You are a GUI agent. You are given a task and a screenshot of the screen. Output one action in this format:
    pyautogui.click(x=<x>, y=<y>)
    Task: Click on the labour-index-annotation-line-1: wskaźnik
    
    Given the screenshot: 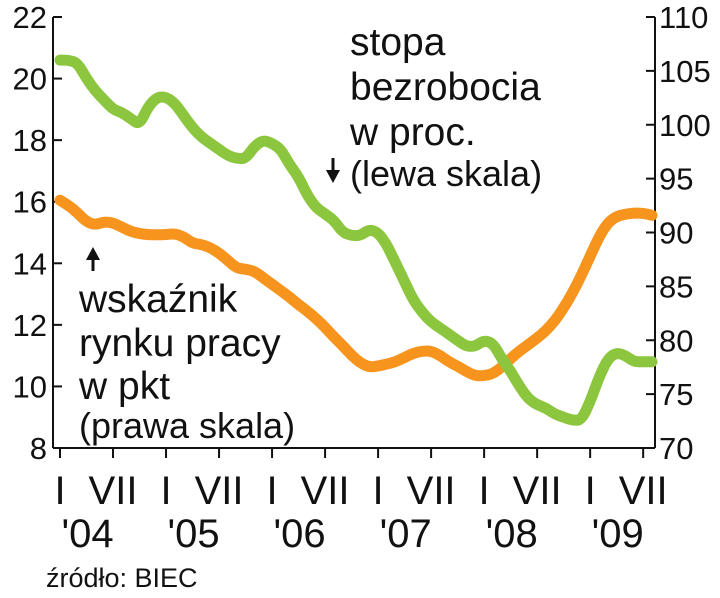 What is the action you would take?
    pyautogui.click(x=158, y=299)
    